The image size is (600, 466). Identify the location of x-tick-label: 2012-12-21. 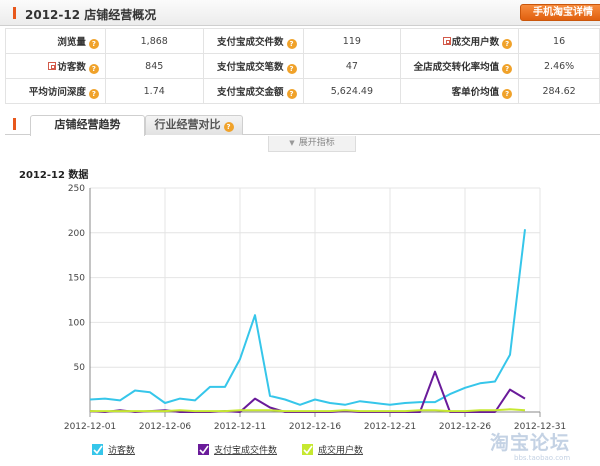
(390, 427).